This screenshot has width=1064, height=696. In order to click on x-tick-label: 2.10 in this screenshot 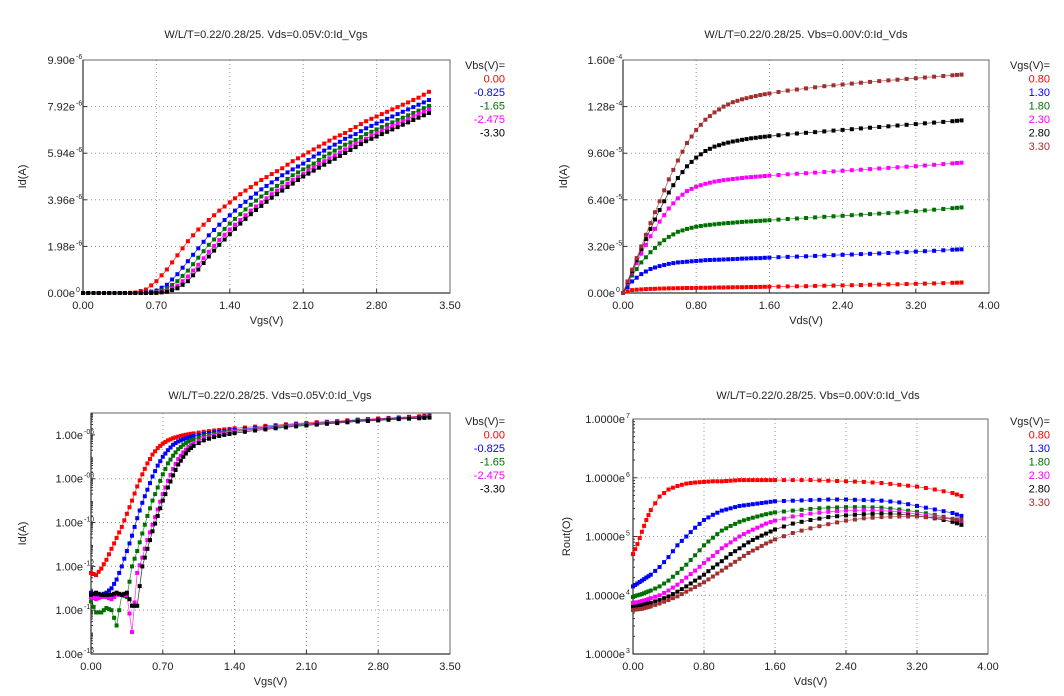, I will do `click(306, 667)`.